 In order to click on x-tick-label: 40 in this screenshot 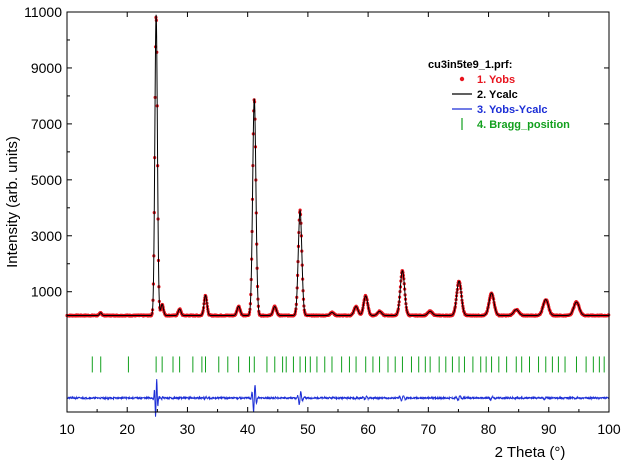, I will do `click(248, 429)`.